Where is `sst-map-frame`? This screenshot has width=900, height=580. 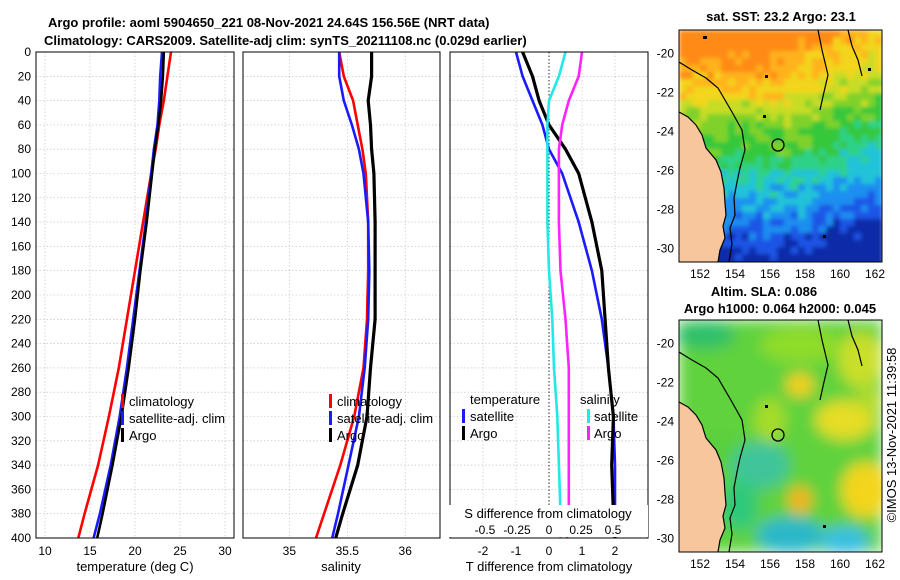
sst-map-frame is located at coordinates (780, 146).